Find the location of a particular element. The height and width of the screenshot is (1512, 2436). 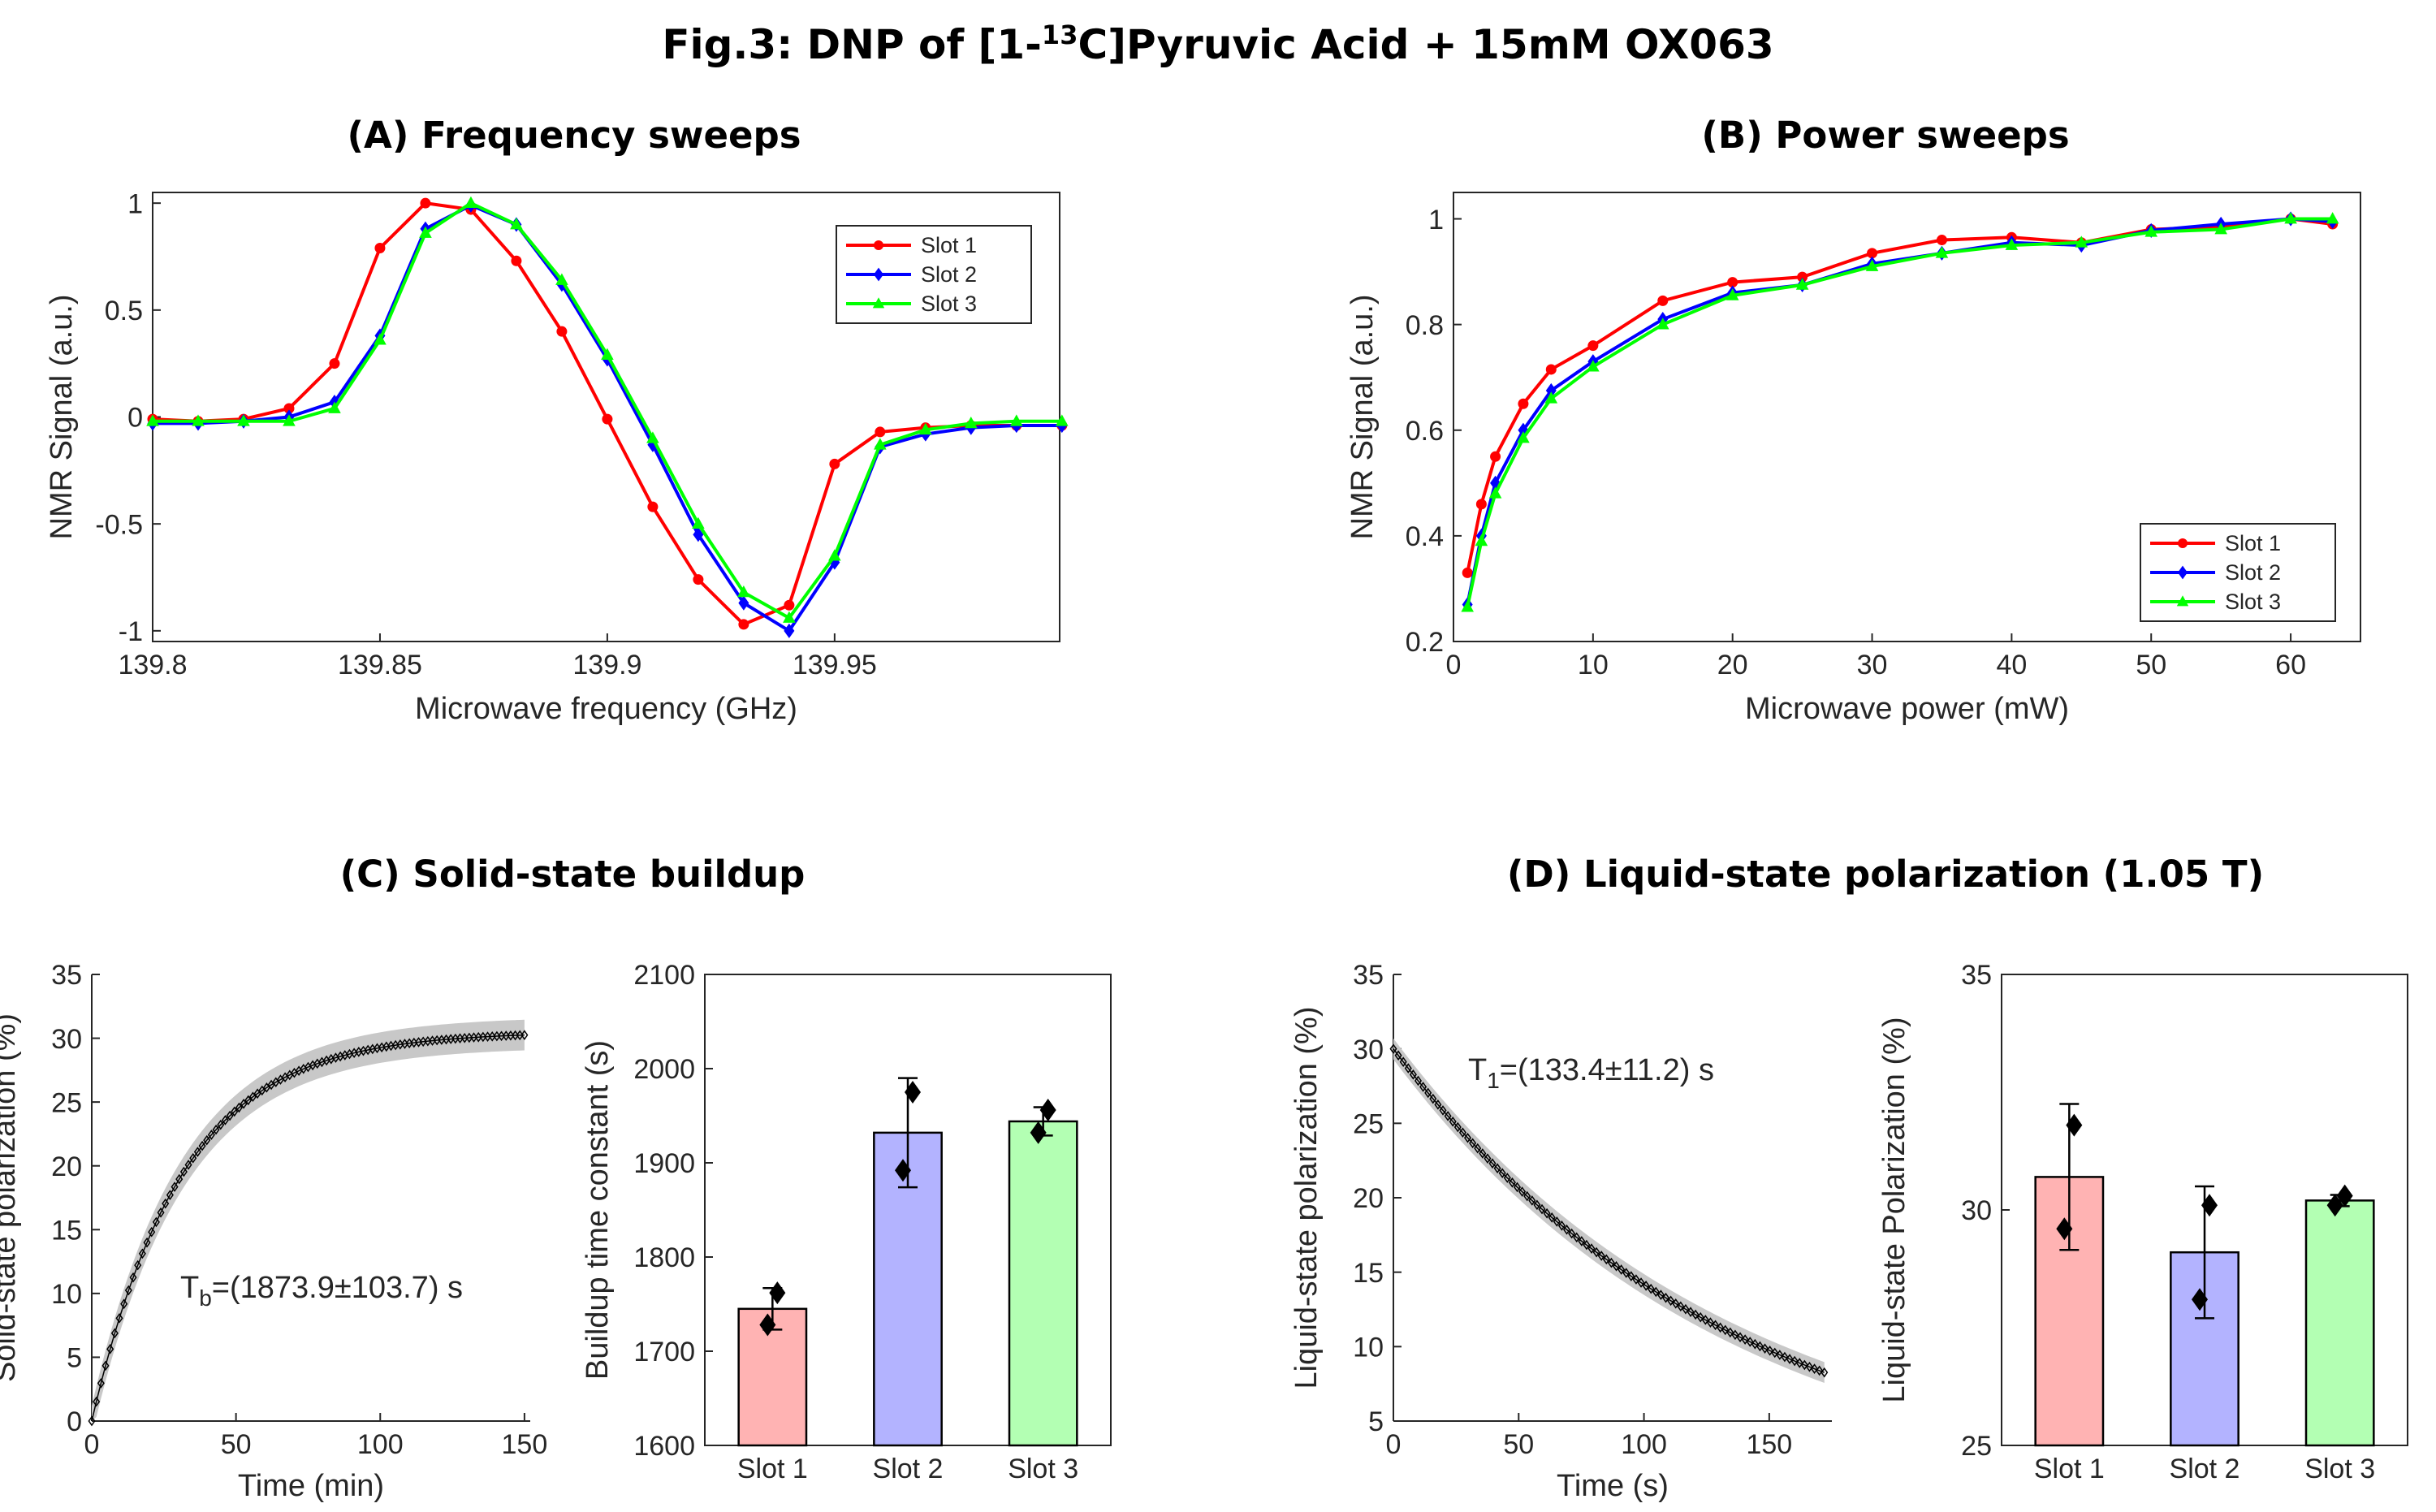

y-tick-label: 20 is located at coordinates (1369, 1198).